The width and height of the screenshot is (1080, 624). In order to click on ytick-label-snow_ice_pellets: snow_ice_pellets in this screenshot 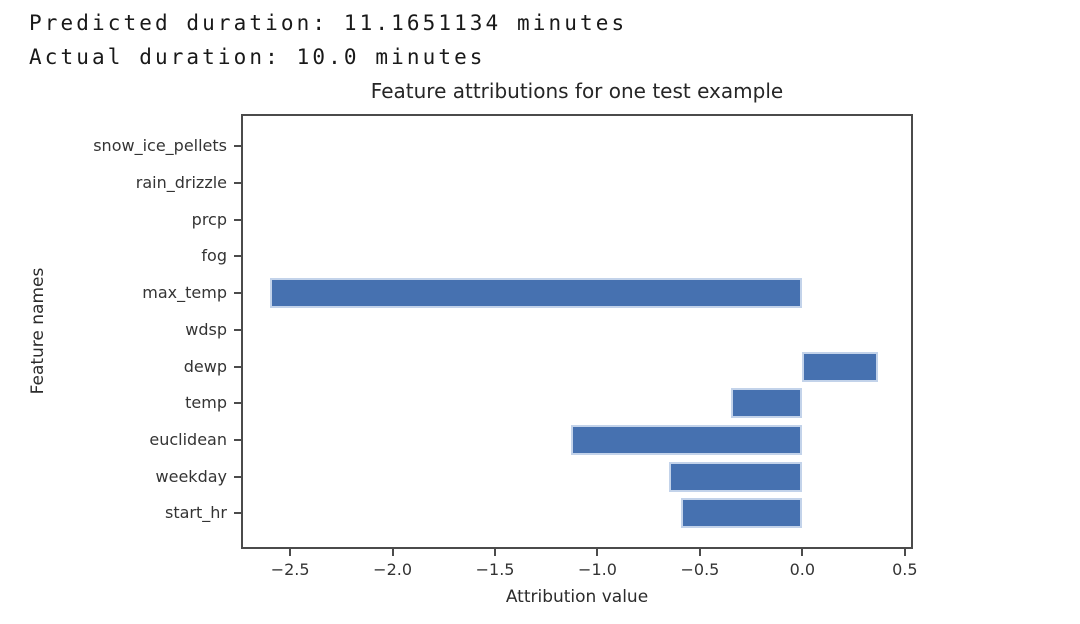, I will do `click(160, 146)`.